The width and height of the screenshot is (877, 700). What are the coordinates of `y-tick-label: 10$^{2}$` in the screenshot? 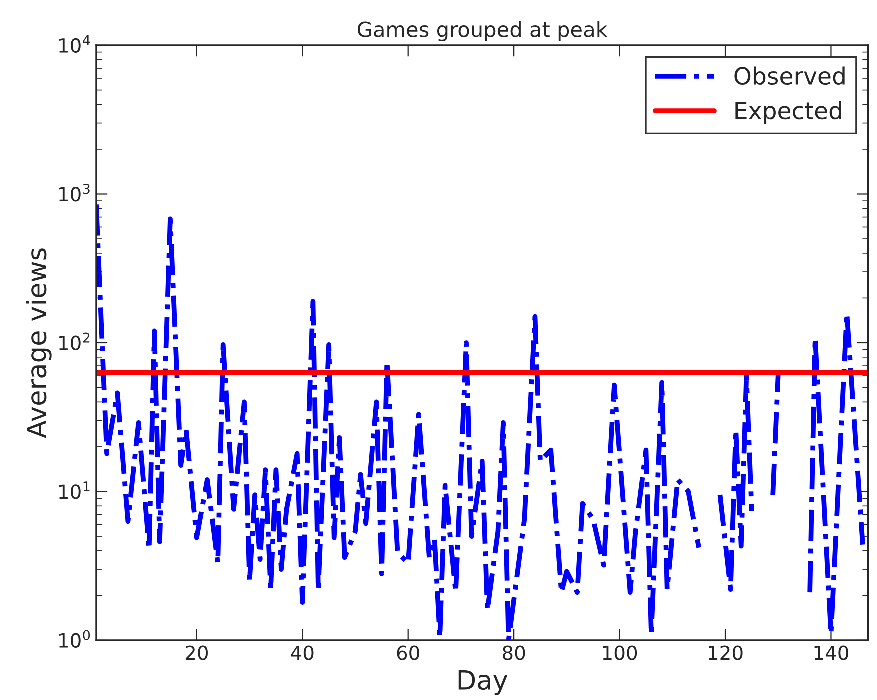 It's located at (75, 341).